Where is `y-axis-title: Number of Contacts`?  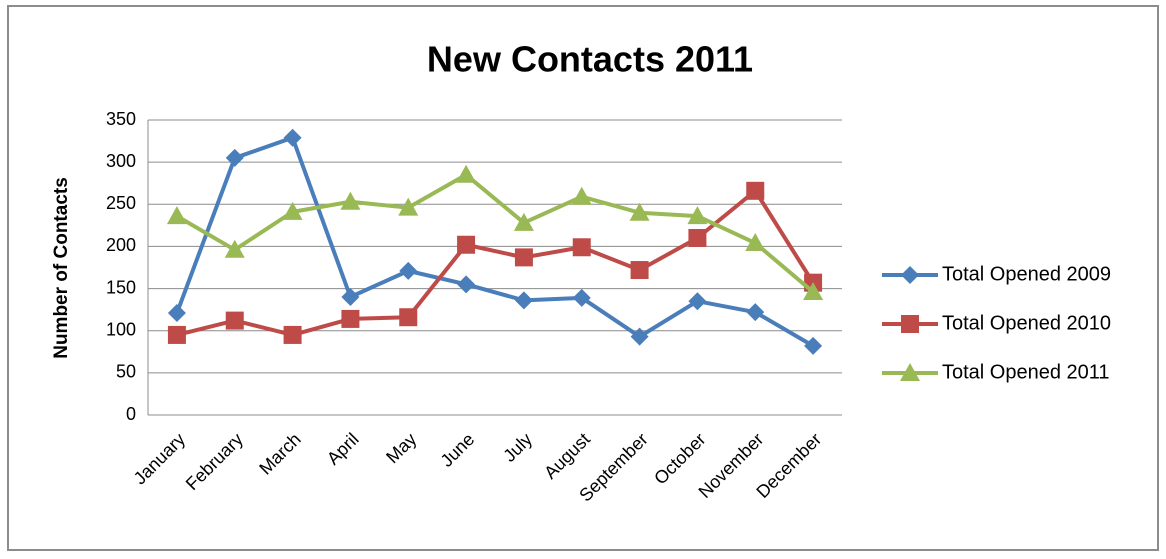 y-axis-title: Number of Contacts is located at coordinates (61, 268).